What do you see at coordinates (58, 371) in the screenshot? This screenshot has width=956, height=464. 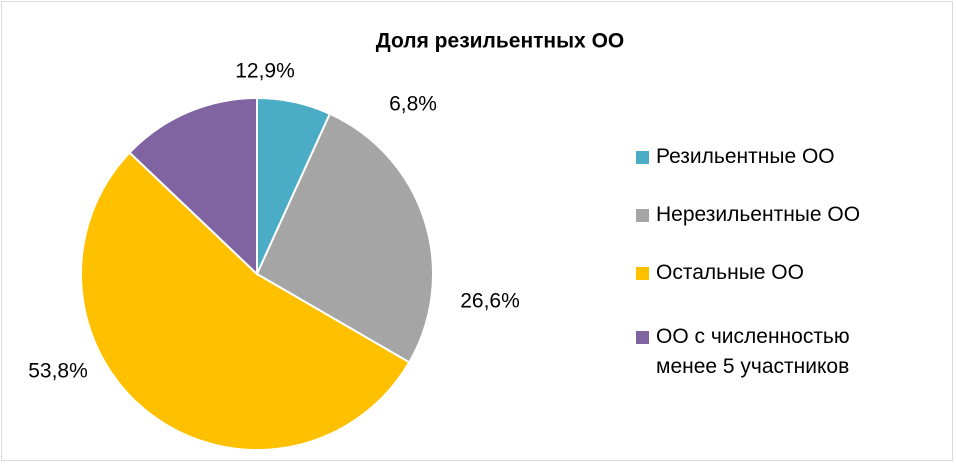 I see `data-label: 53,8%` at bounding box center [58, 371].